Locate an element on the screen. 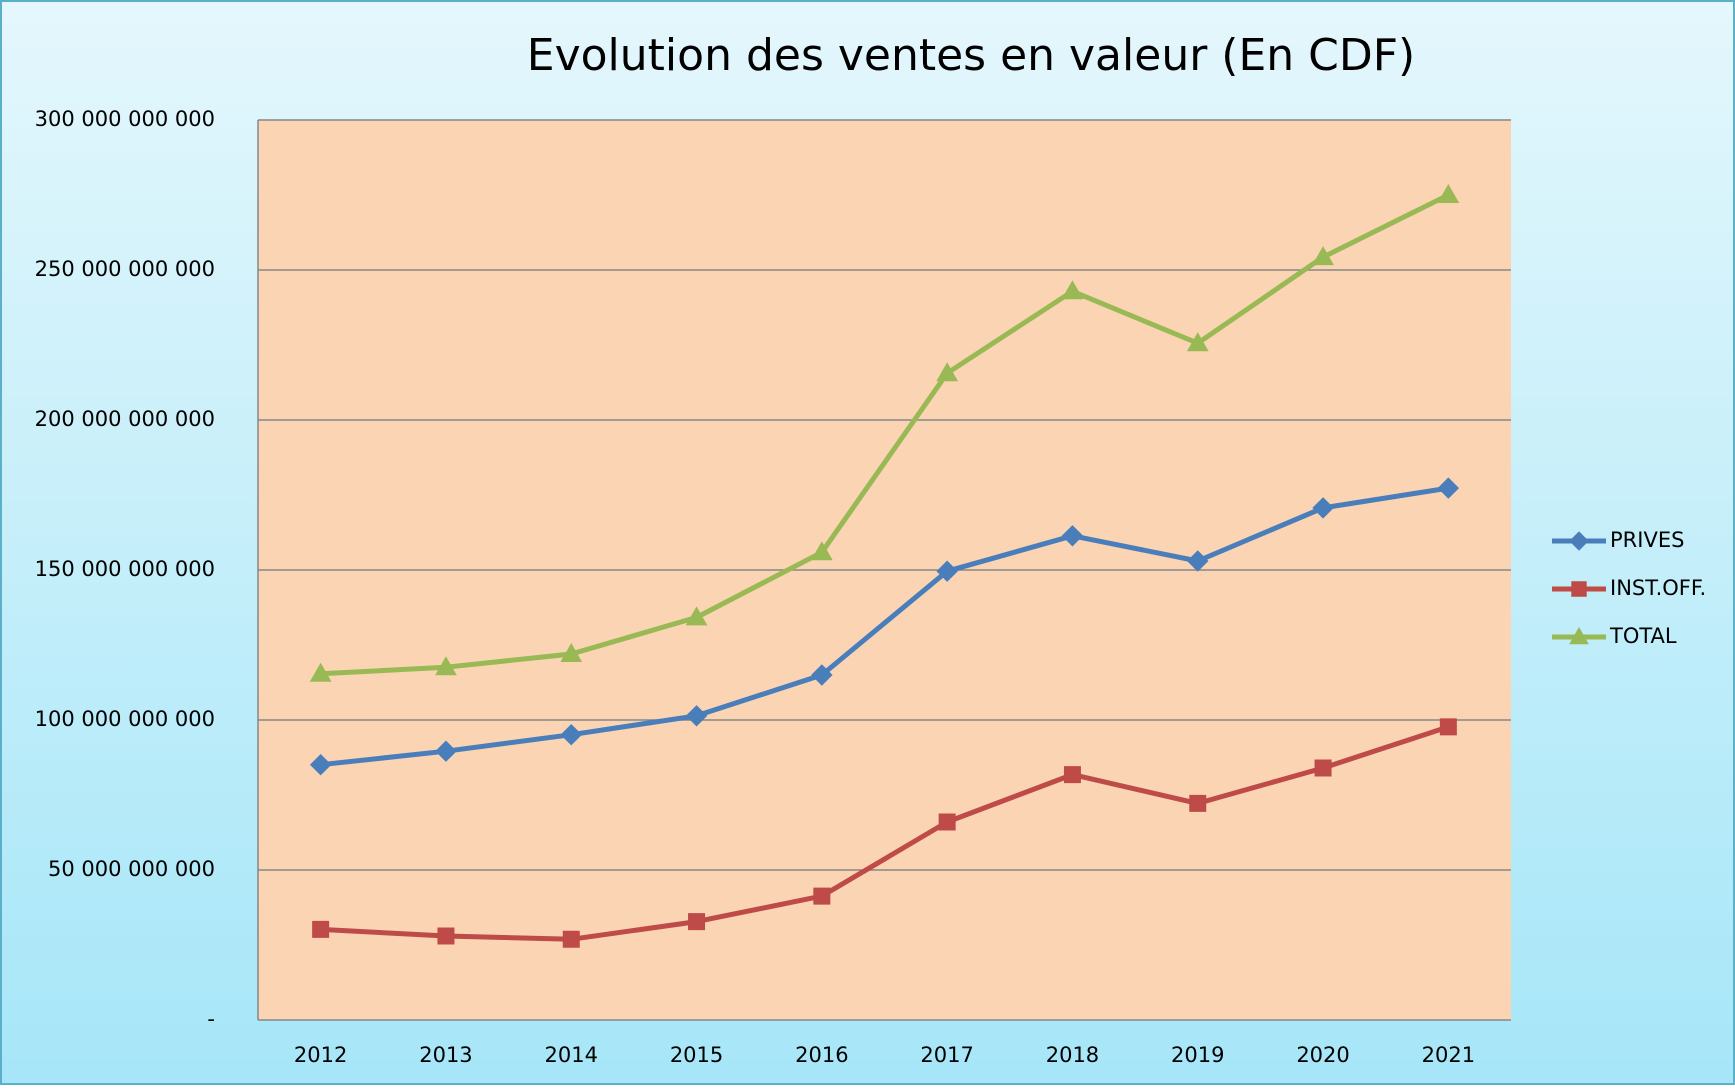 The height and width of the screenshot is (1089, 1735). legend-label: INST.OFF. is located at coordinates (1658, 588).